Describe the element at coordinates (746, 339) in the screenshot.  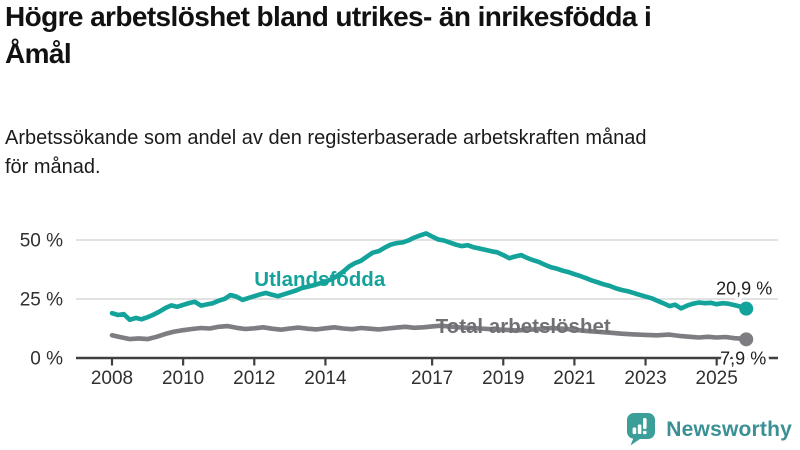
I see `end-dot-total-arbetsl-shet` at that location.